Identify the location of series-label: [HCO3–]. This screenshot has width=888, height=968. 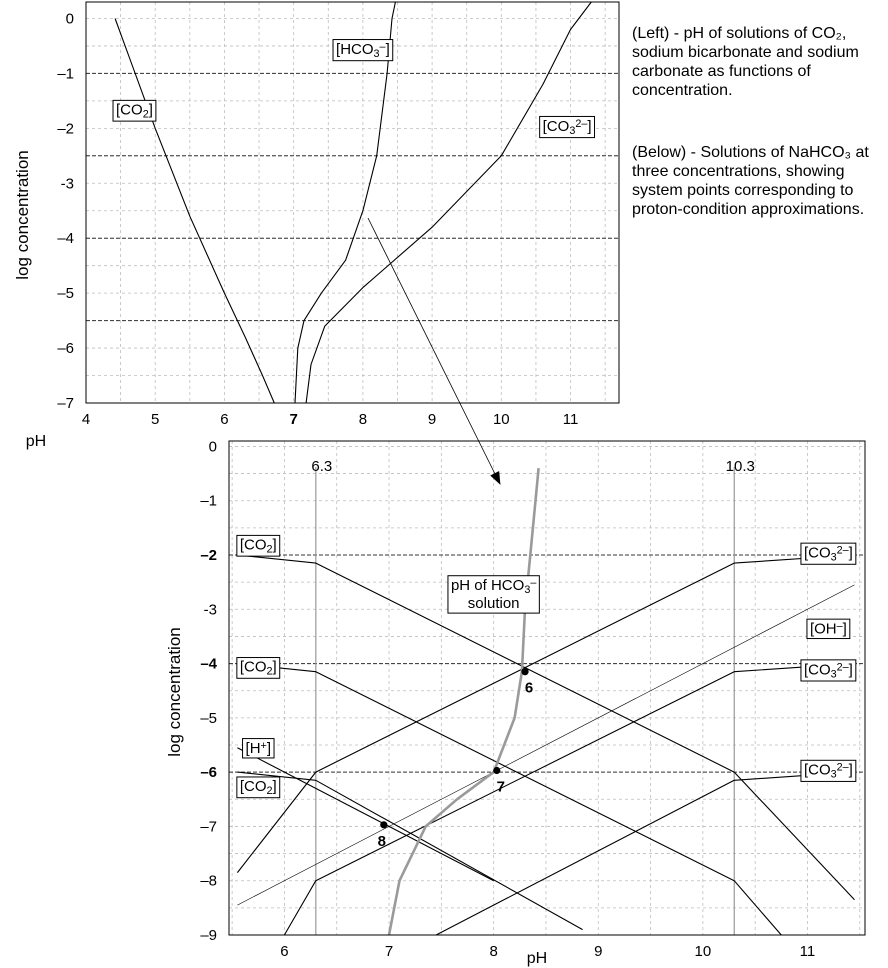
(363, 50).